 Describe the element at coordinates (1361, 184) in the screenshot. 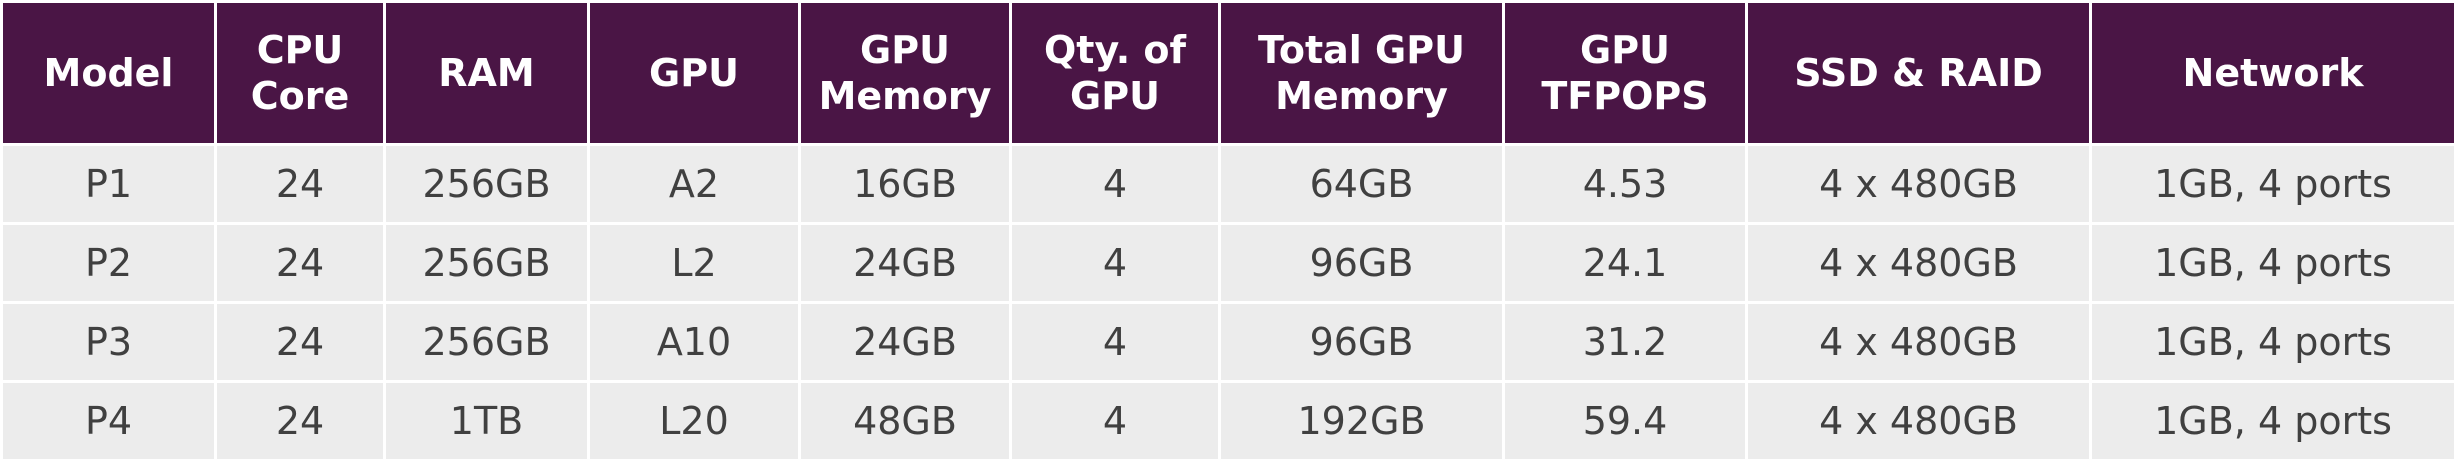

I see `table-cell: 64GB` at that location.